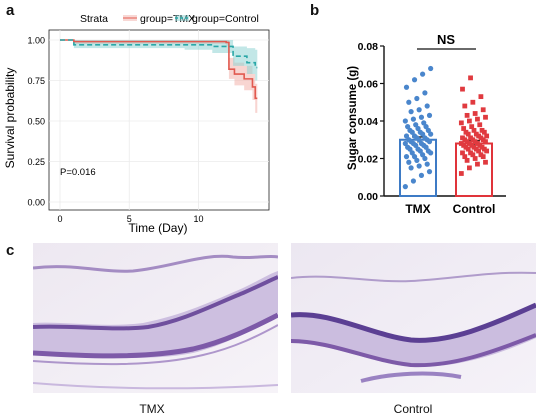 The image size is (550, 419). What do you see at coordinates (10, 118) in the screenshot?
I see `y-axis-title: Survival probability` at bounding box center [10, 118].